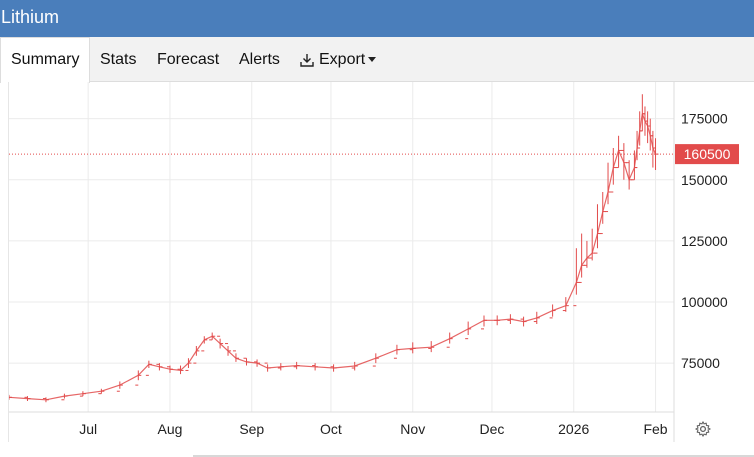 The image size is (754, 457). Describe the element at coordinates (412, 429) in the screenshot. I see `x-tick-label: Nov` at that location.